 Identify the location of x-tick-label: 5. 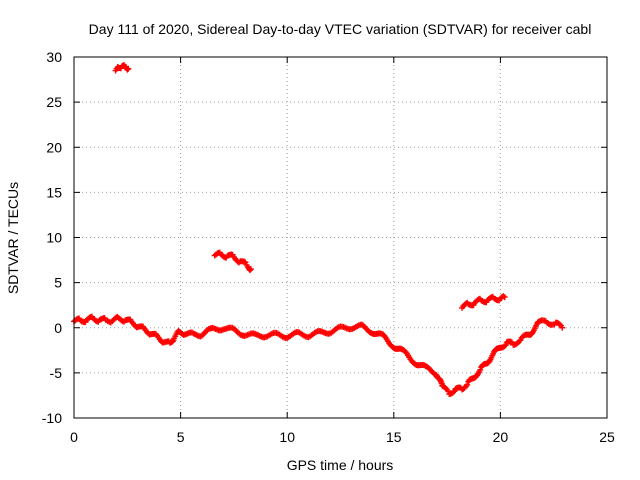
(181, 437).